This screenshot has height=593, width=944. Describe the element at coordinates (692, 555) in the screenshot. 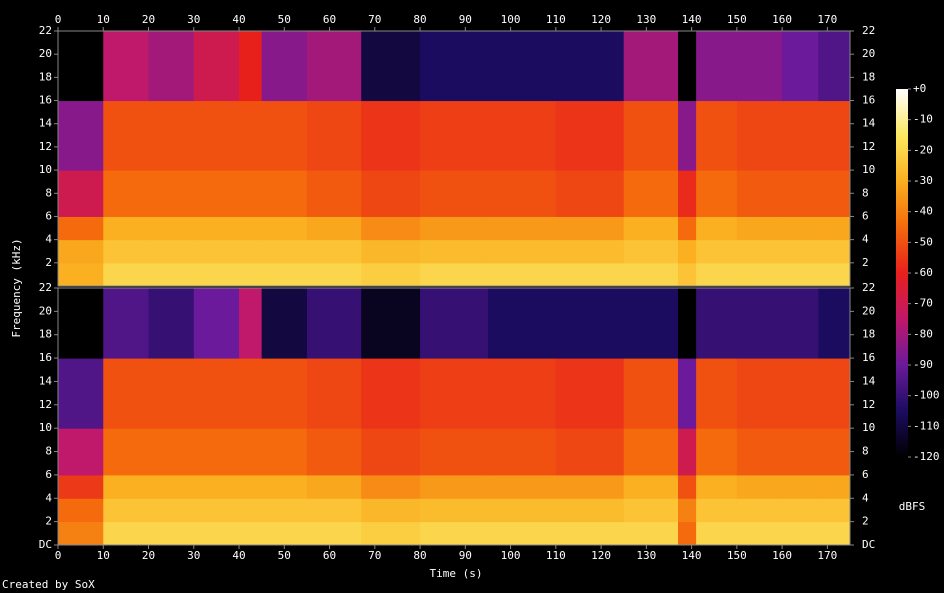

I see `x-tick-label: 140` at that location.